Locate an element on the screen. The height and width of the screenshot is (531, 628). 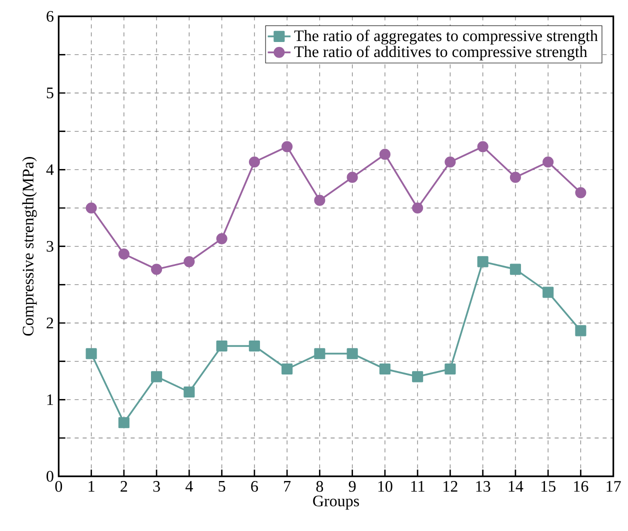
x-tick-label: 4 is located at coordinates (189, 486).